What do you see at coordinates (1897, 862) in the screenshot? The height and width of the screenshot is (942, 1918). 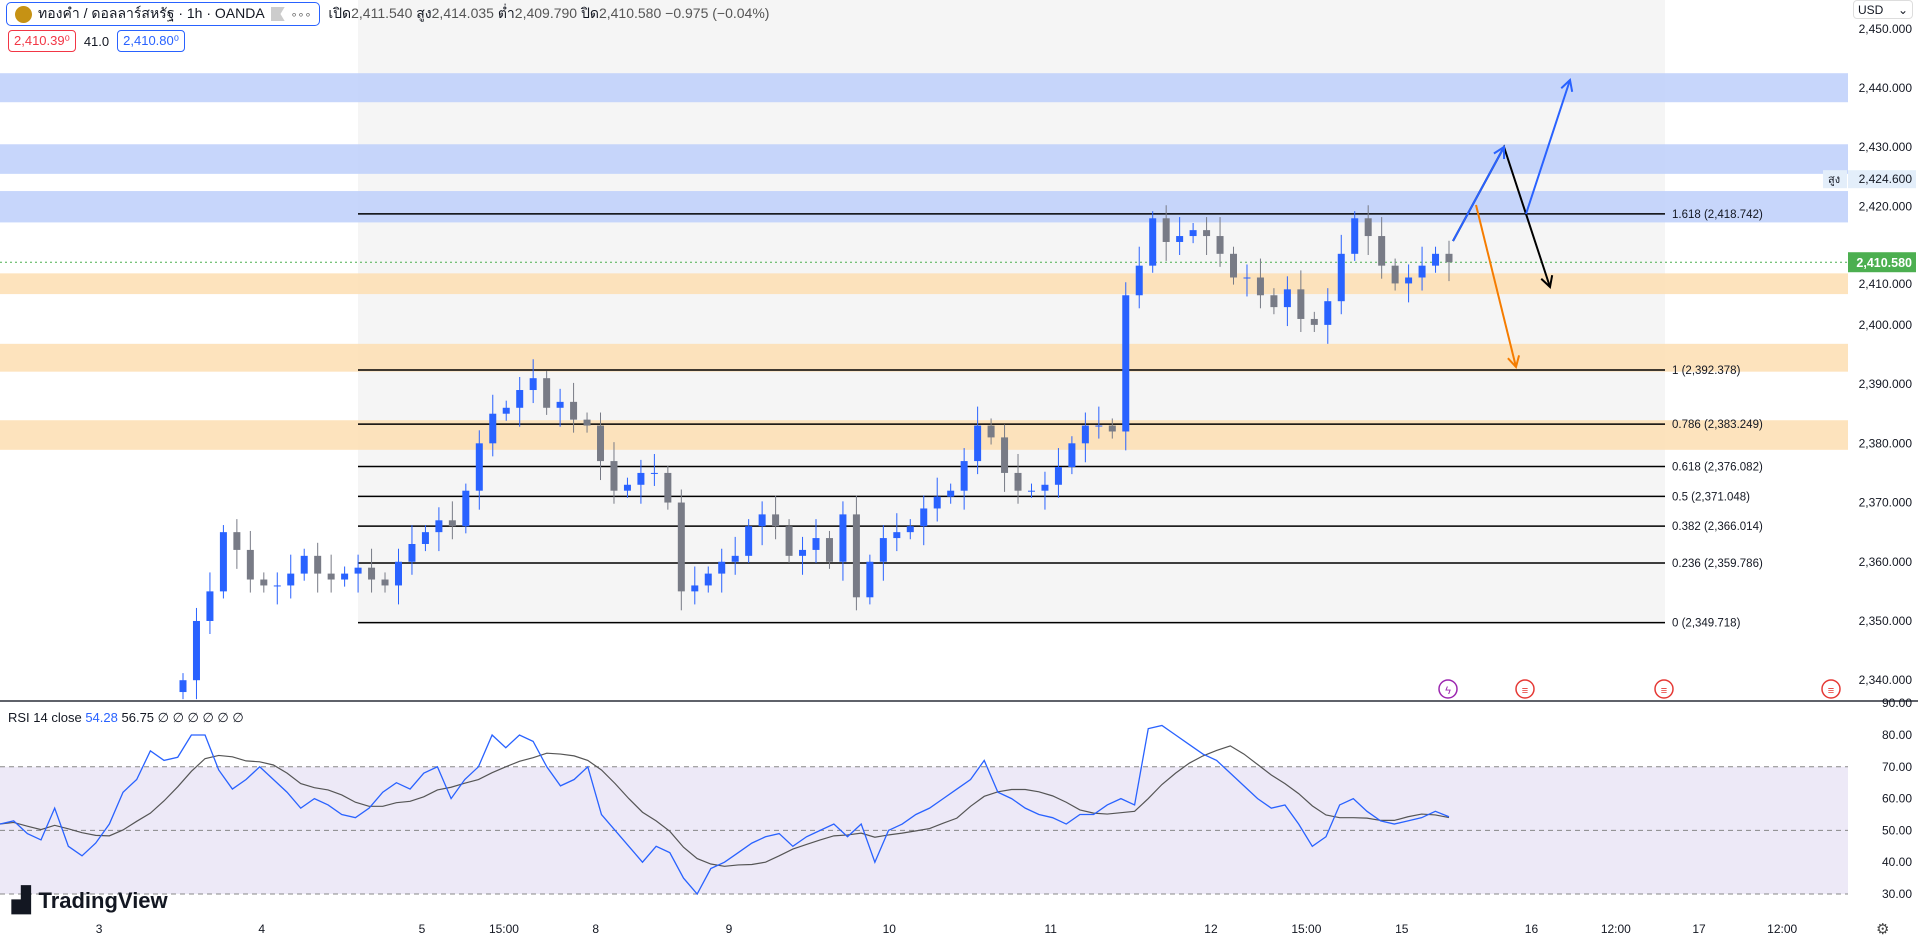 I see `rsi-tick: 40.00` at bounding box center [1897, 862].